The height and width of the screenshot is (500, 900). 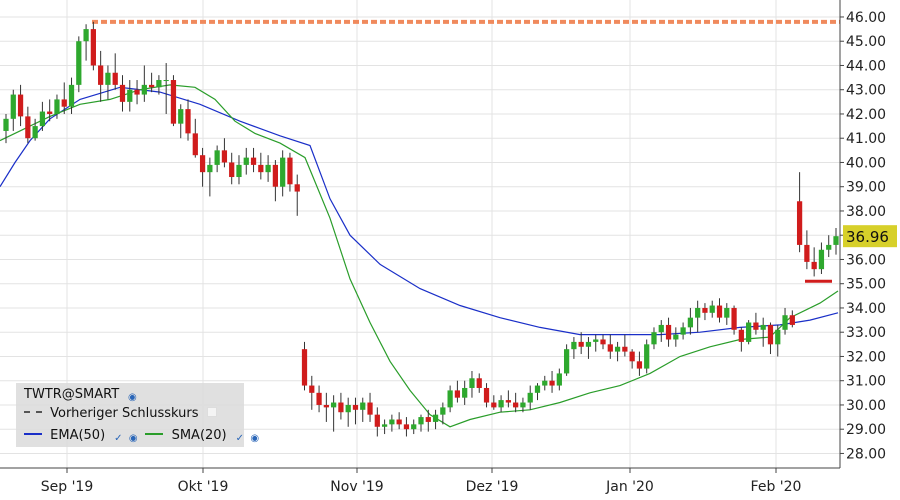 I want to click on y-tick-label: 42.00, so click(x=866, y=115).